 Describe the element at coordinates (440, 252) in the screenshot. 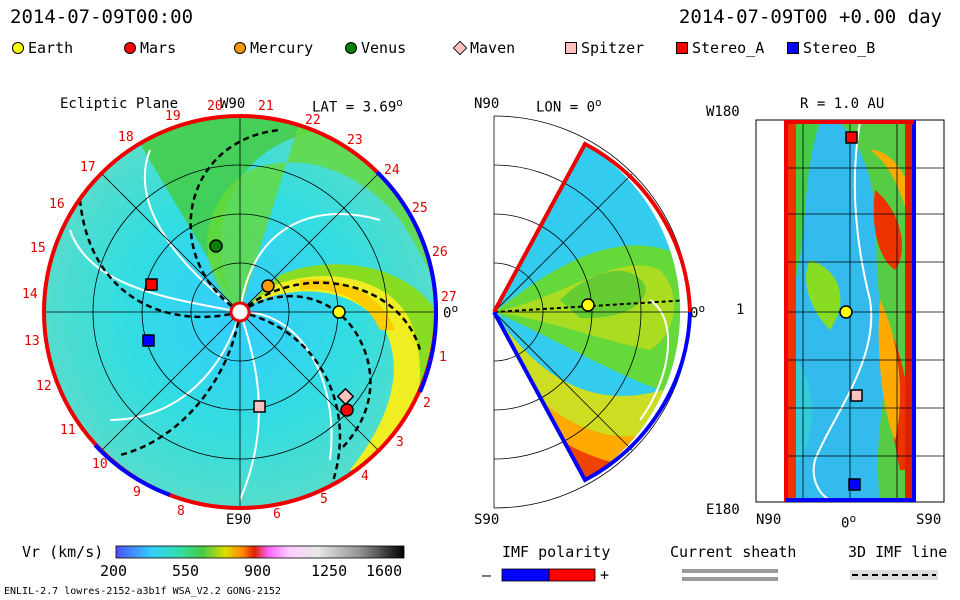

I see `carrington-number: 26` at that location.